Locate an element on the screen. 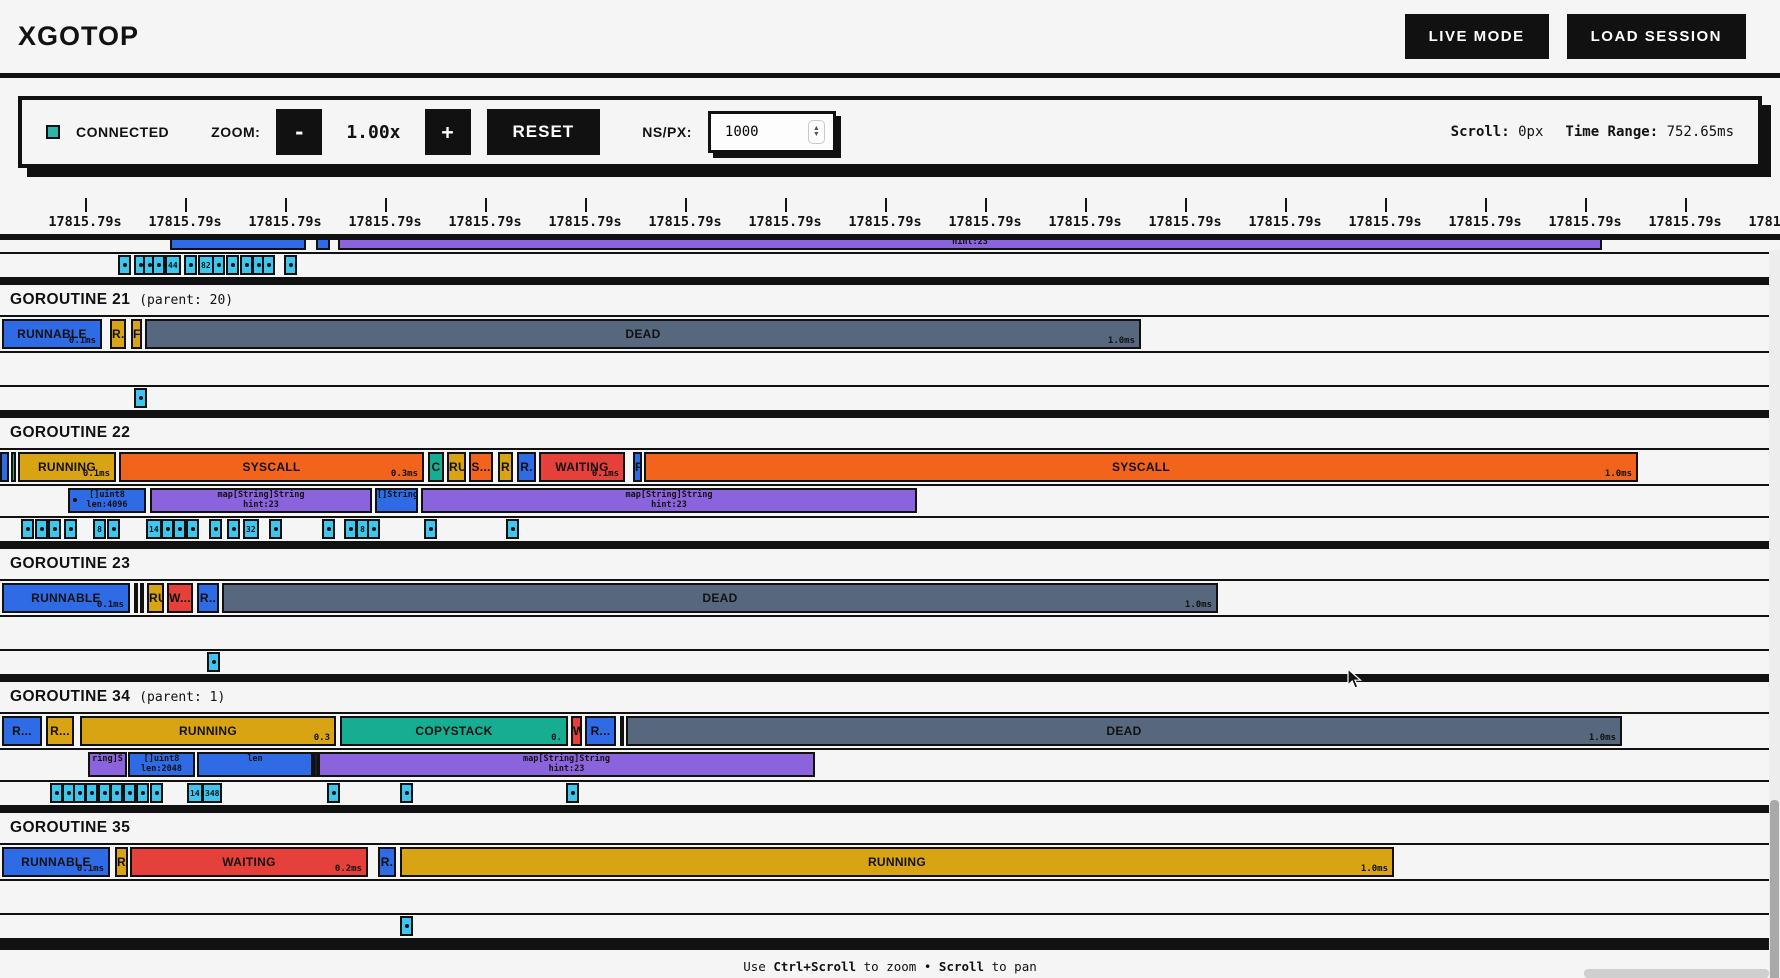 The image size is (1780, 978). zoom-out-button: - is located at coordinates (299, 132).